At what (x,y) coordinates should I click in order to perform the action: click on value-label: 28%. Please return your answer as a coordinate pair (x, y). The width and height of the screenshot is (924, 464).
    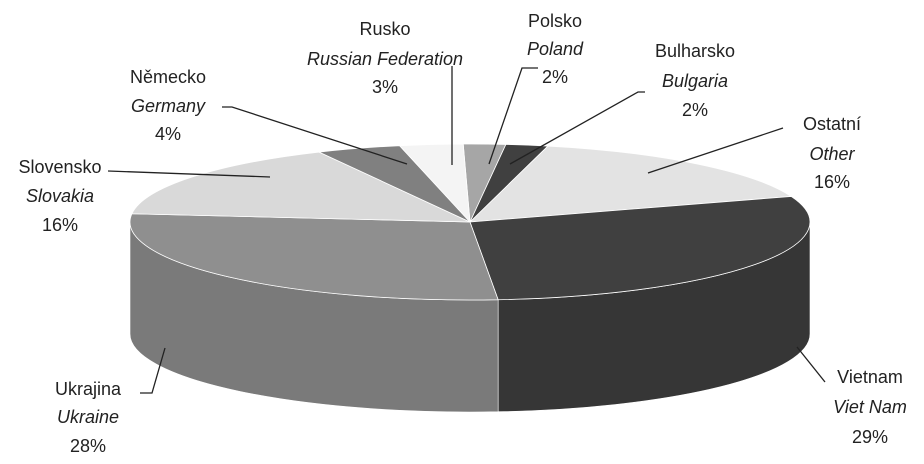
    Looking at the image, I should click on (88, 446).